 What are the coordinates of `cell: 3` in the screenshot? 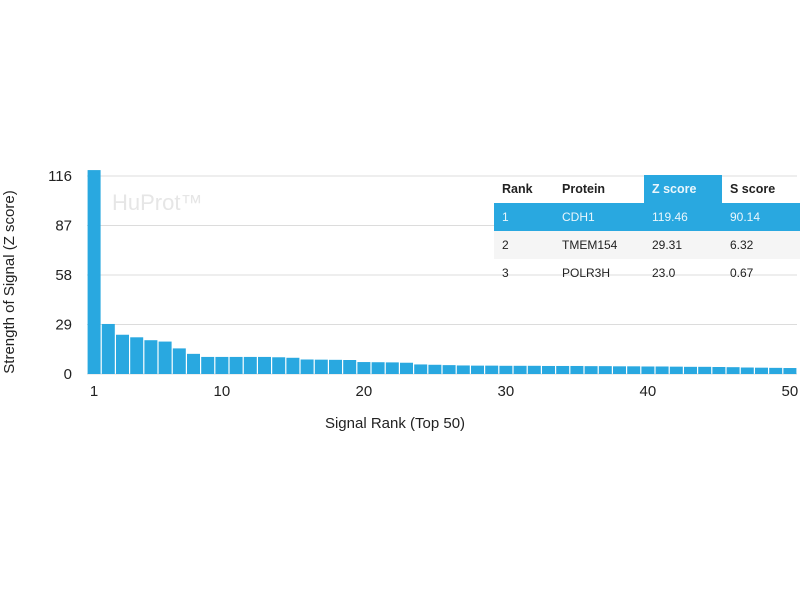 It's located at (505, 273).